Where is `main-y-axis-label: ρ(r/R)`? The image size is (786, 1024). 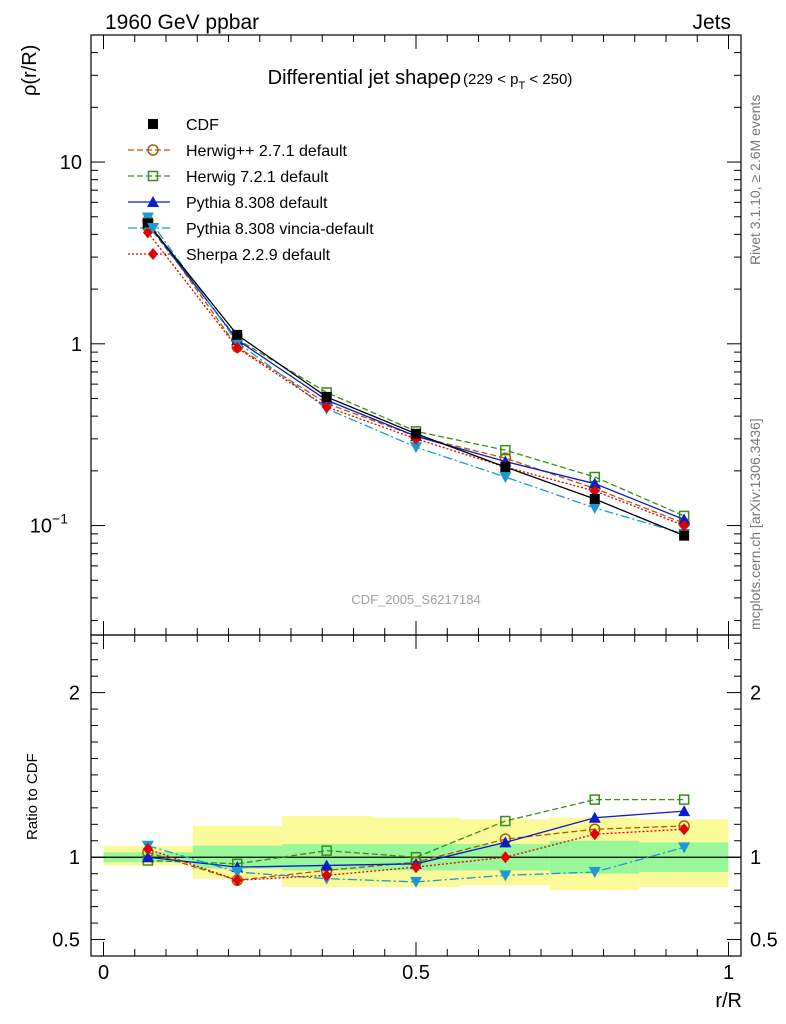 main-y-axis-label: ρ(r/R) is located at coordinates (30, 70).